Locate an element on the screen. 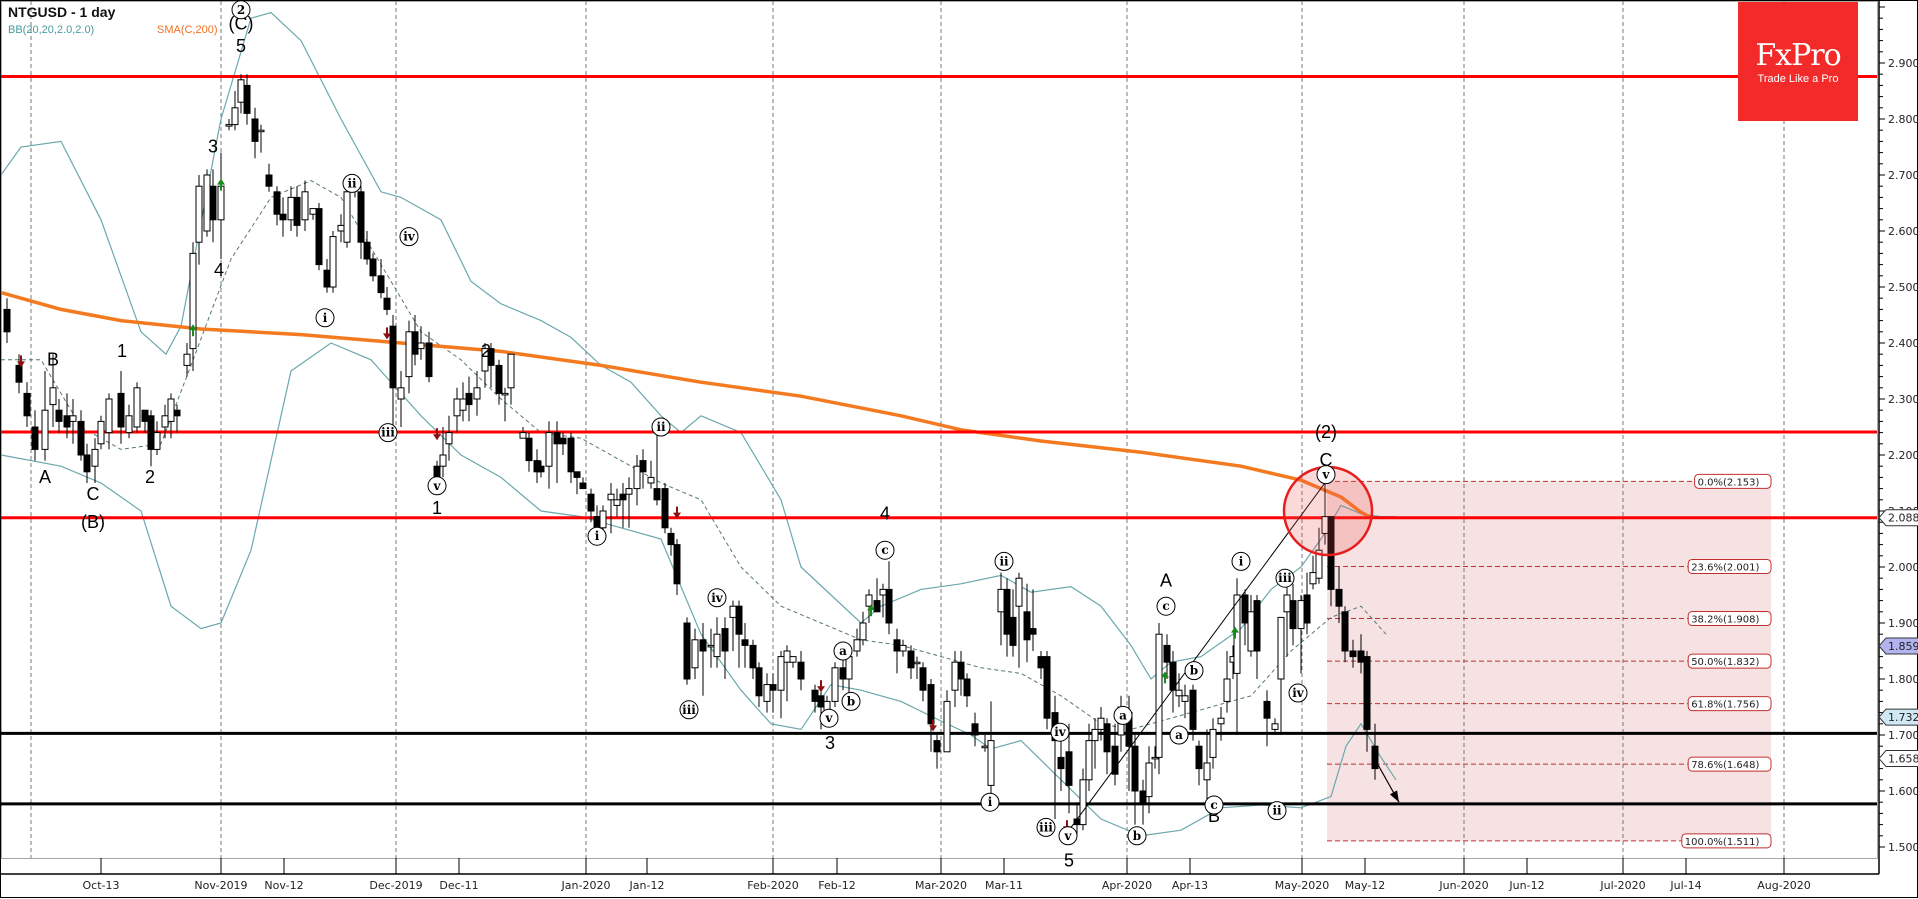 This screenshot has width=1918, height=899. x-tick-label: Feb-12 is located at coordinates (836, 885).